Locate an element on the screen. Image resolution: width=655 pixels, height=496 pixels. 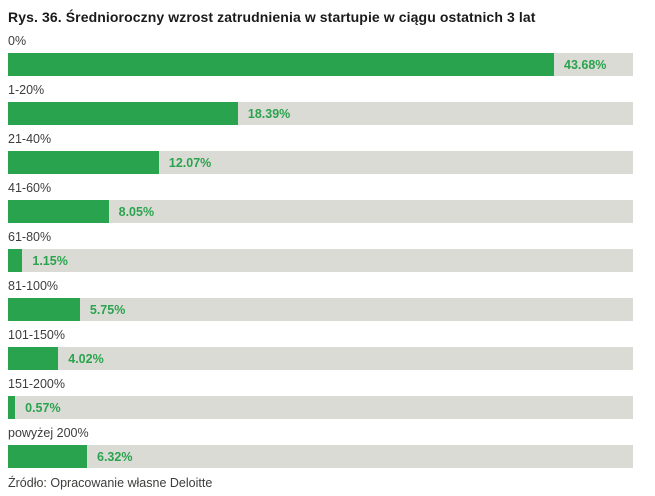
bar-track: 18.39% is located at coordinates (320, 113).